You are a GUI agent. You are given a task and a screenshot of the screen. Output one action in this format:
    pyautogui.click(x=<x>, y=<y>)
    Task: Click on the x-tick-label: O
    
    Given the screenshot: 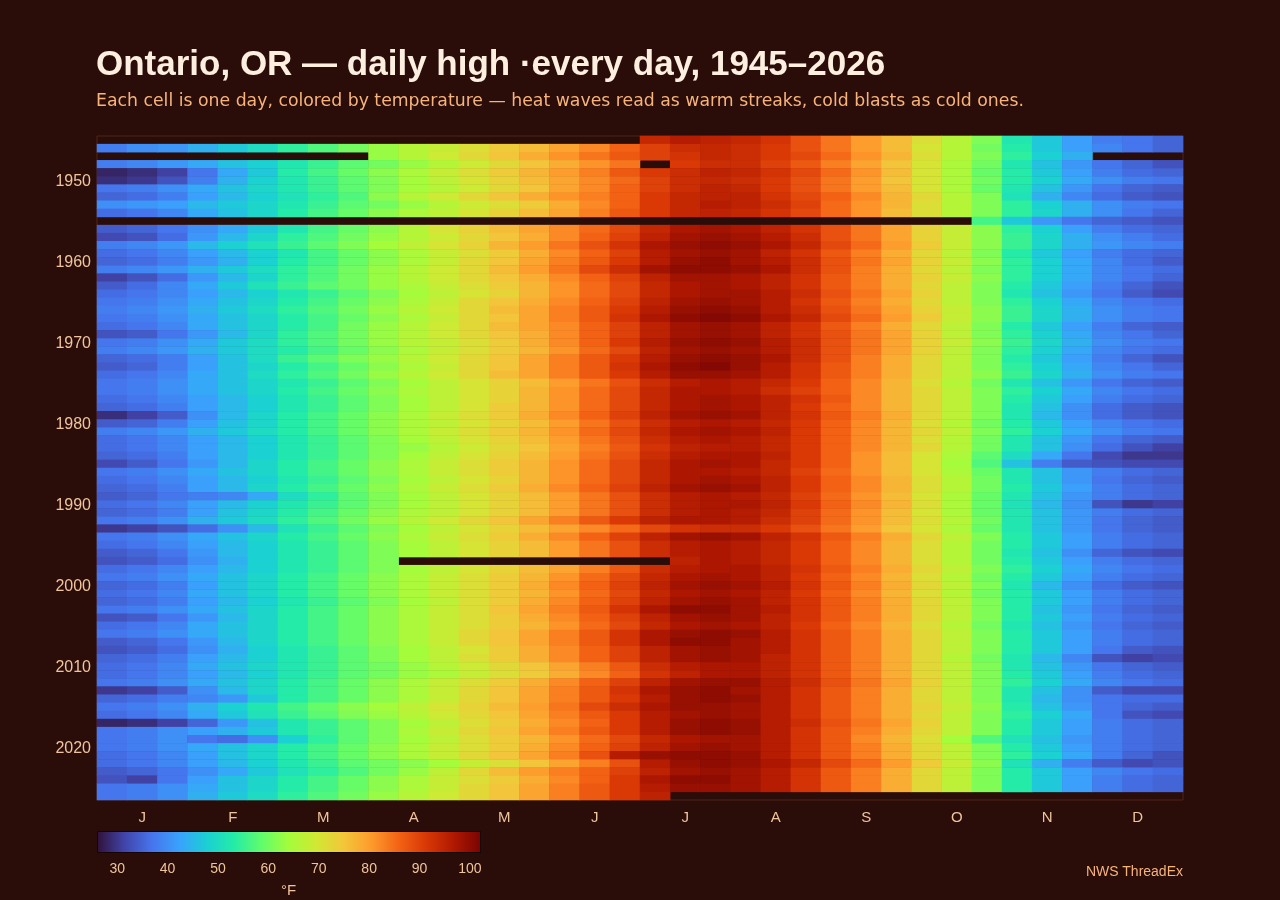 What is the action you would take?
    pyautogui.click(x=956, y=816)
    